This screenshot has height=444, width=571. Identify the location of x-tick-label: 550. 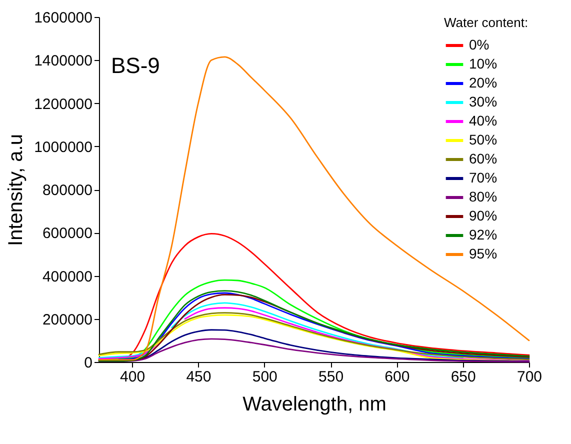
(331, 377).